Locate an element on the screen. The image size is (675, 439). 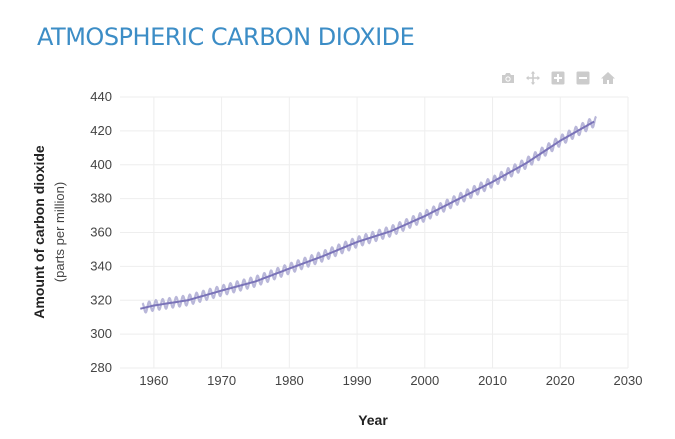
x-tick-label: 2030 is located at coordinates (628, 380).